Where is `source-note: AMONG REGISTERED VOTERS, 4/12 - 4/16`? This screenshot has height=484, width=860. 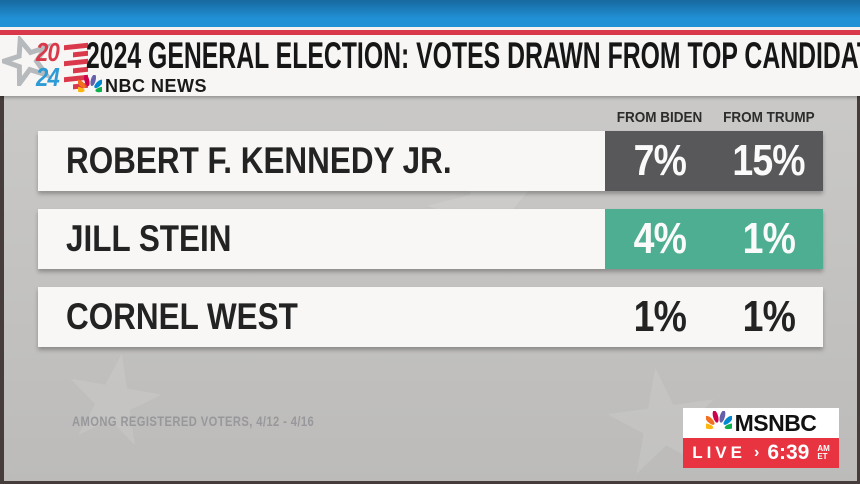
source-note: AMONG REGISTERED VOTERS, 4/12 - 4/16 is located at coordinates (193, 421).